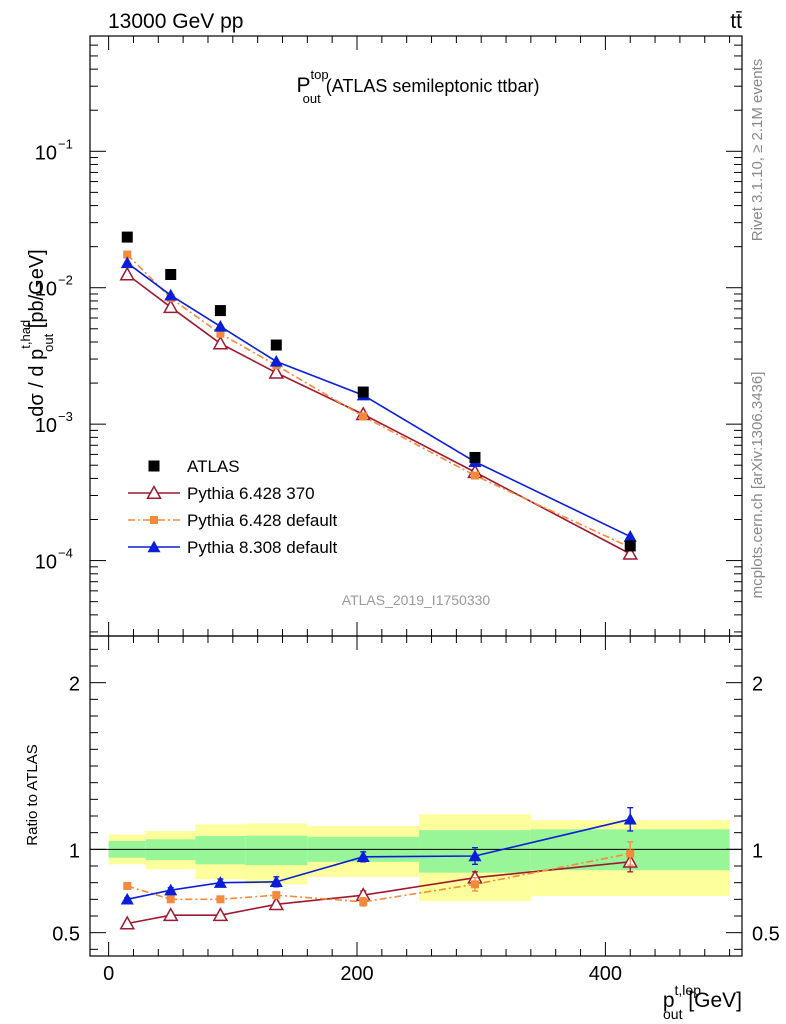  Describe the element at coordinates (32, 794) in the screenshot. I see `ratio-y-axis-label: Ratio to ATLAS` at that location.